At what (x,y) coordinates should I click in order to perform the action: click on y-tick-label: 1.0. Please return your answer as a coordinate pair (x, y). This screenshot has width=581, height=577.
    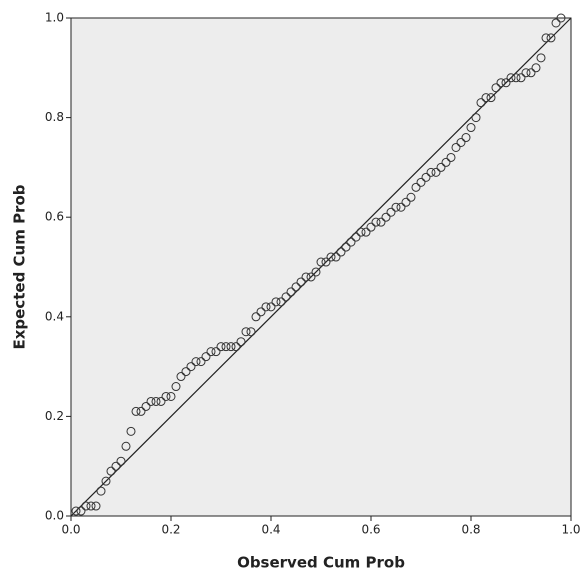
    Looking at the image, I should click on (54, 18).